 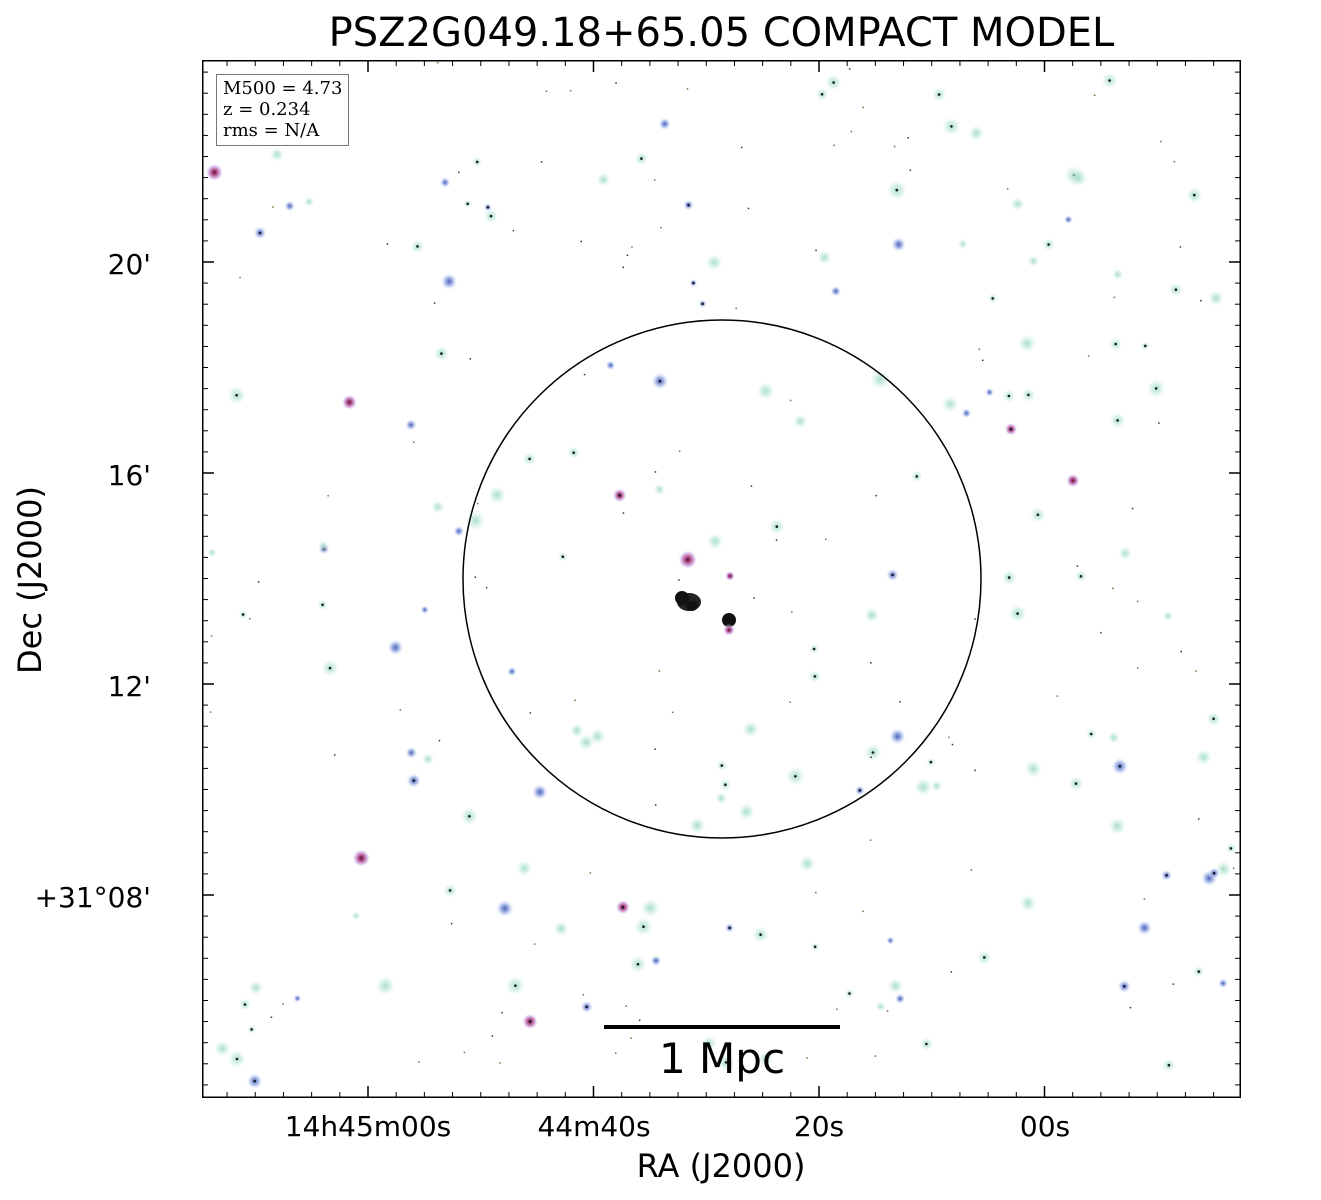 What do you see at coordinates (819, 1126) in the screenshot?
I see `x-tick-label: 20s` at bounding box center [819, 1126].